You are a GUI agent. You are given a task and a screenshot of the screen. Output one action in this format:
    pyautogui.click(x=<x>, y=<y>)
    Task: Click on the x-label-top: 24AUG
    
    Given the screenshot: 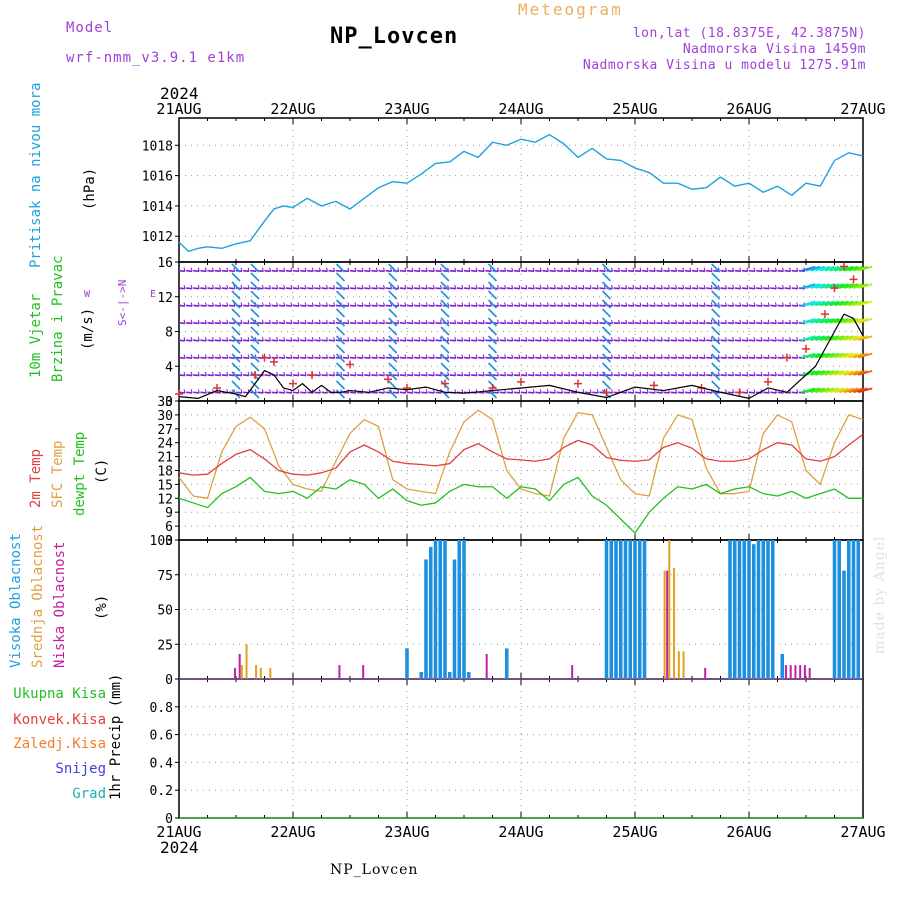 What is the action you would take?
    pyautogui.click(x=520, y=109)
    